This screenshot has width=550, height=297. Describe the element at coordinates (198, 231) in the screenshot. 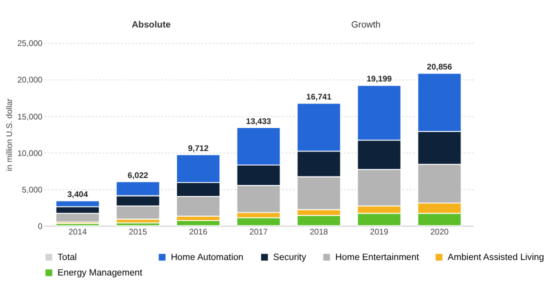

I see `x-tick-label: 2016` at that location.